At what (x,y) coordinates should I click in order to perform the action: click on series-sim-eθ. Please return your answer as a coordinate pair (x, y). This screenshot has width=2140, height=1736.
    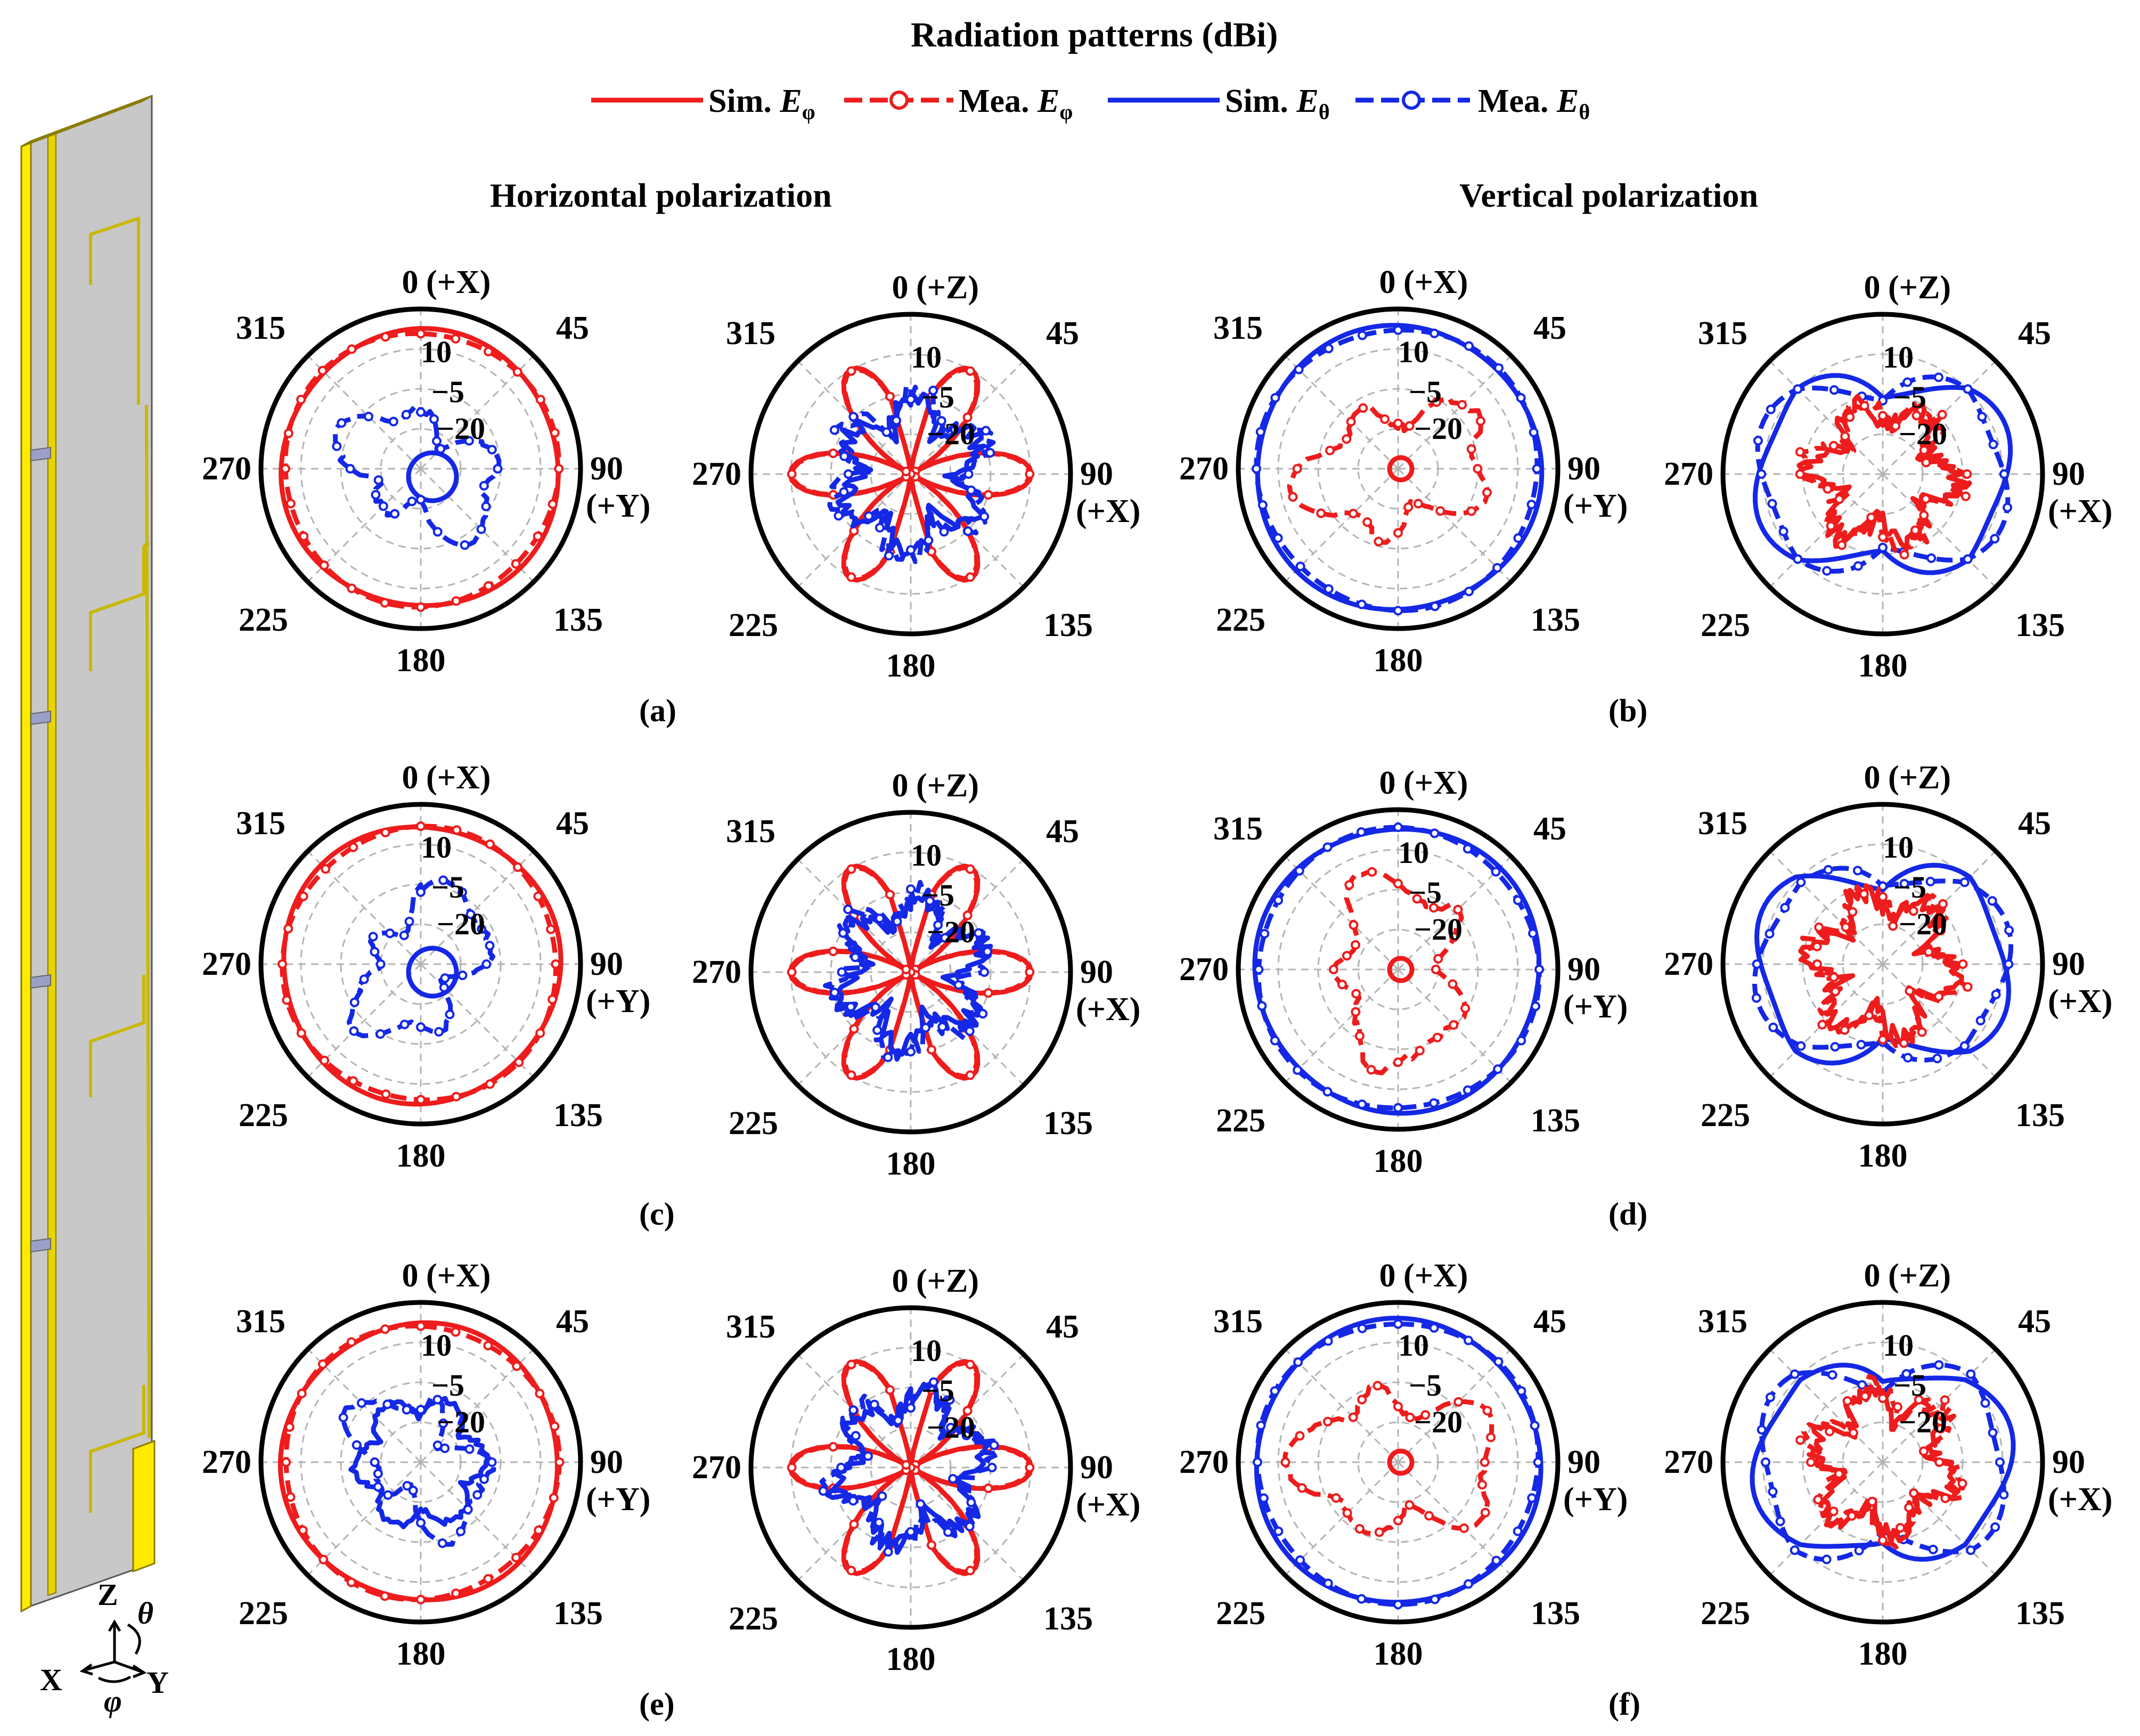
    Looking at the image, I should click on (419, 1462).